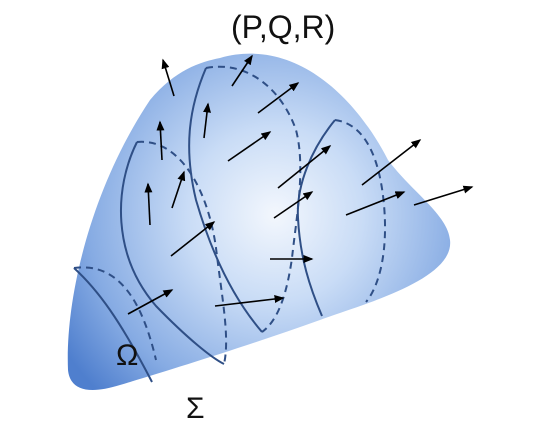 The image size is (545, 437). What do you see at coordinates (195, 408) in the screenshot?
I see `surface-label: Σ` at bounding box center [195, 408].